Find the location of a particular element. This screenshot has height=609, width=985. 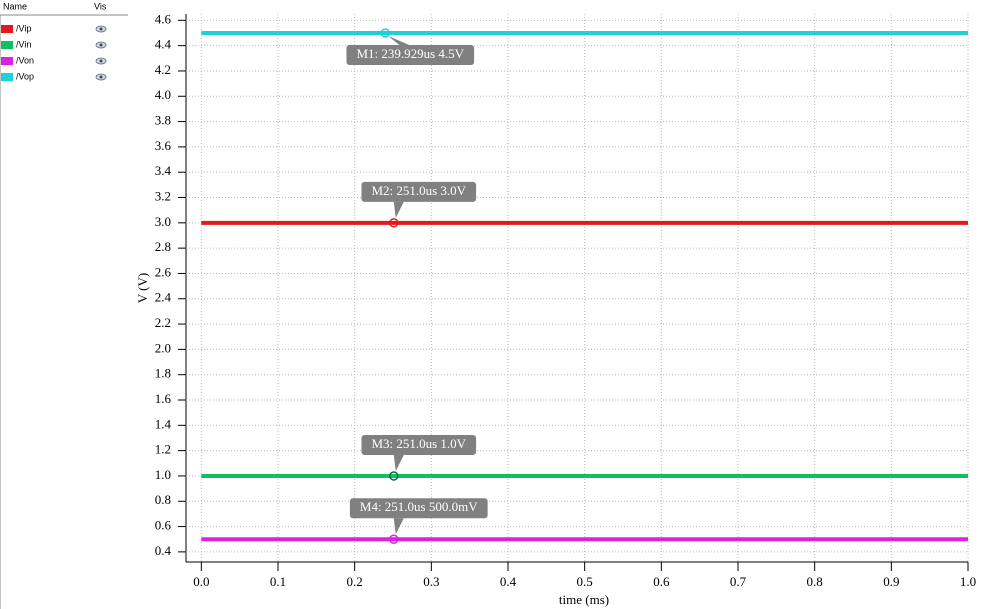

y-tick-label: 1.0 is located at coordinates (163, 474).